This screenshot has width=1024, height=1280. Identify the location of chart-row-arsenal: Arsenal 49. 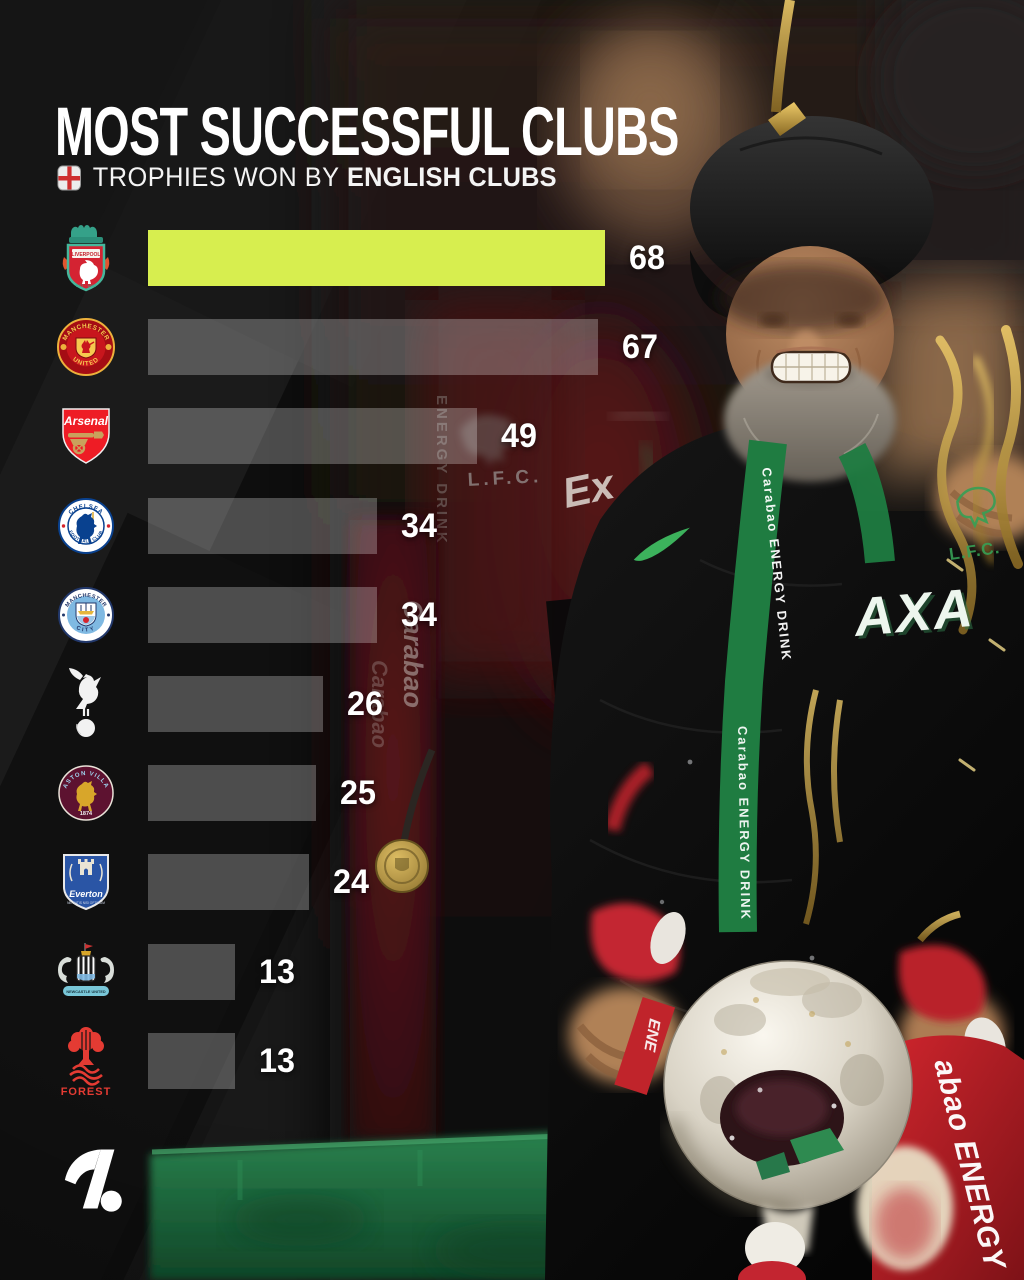
(512, 436).